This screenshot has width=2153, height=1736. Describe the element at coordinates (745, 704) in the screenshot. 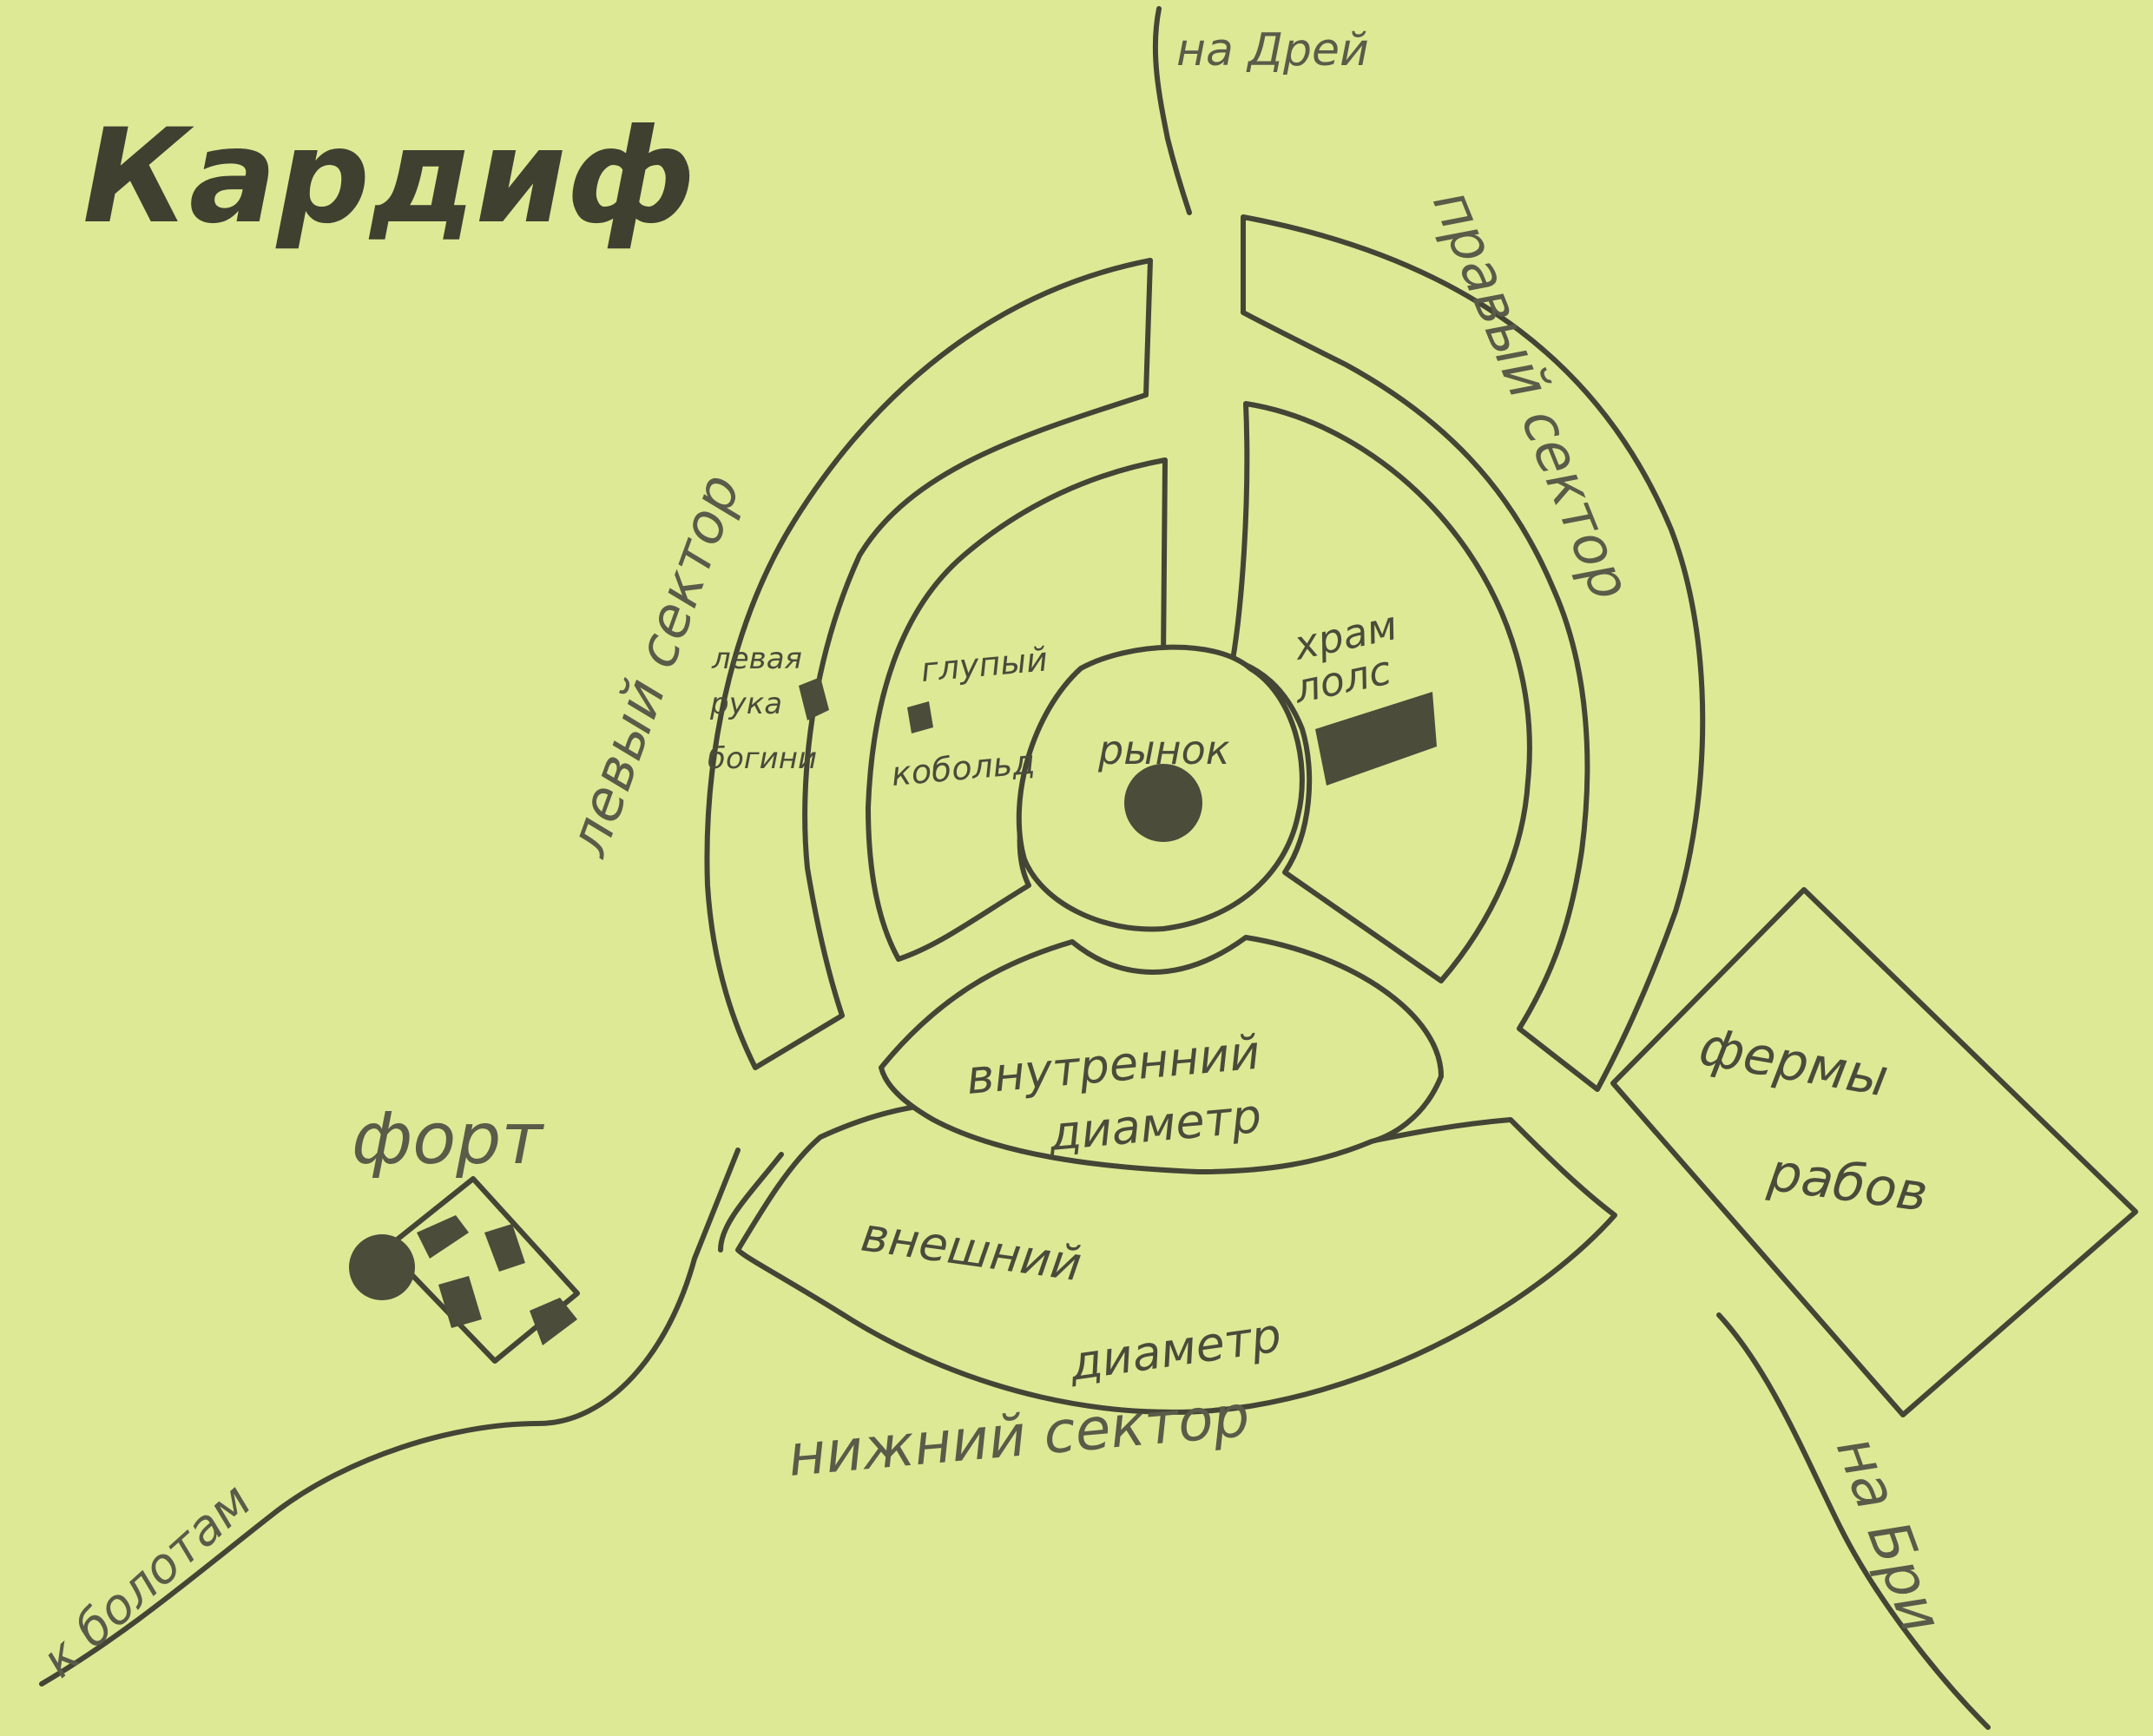

I see `goddess-label-2: рука` at that location.